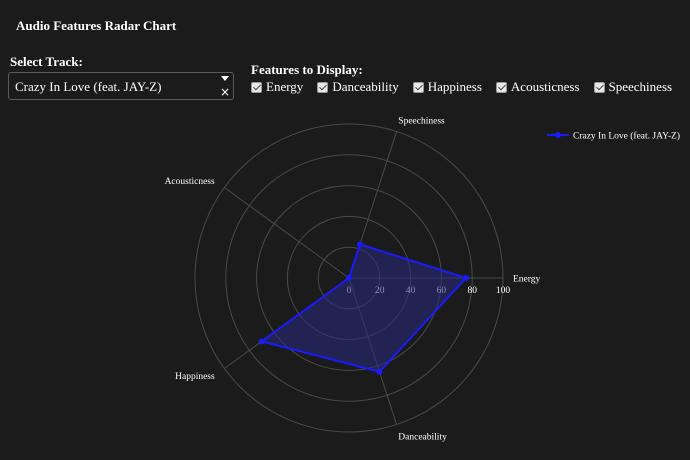  Describe the element at coordinates (421, 122) in the screenshot. I see `radar-axis-label: Speechiness` at that location.